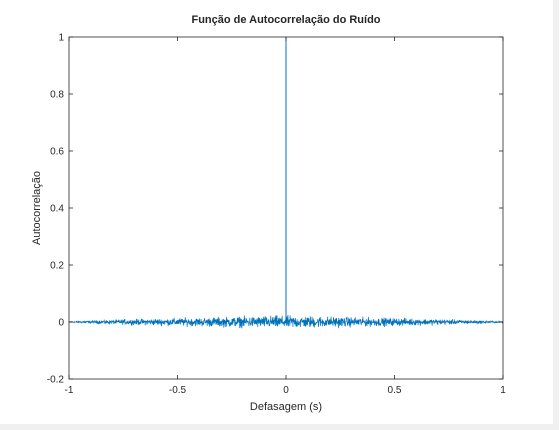  Describe the element at coordinates (69, 390) in the screenshot. I see `x-tick-label: -1` at that location.